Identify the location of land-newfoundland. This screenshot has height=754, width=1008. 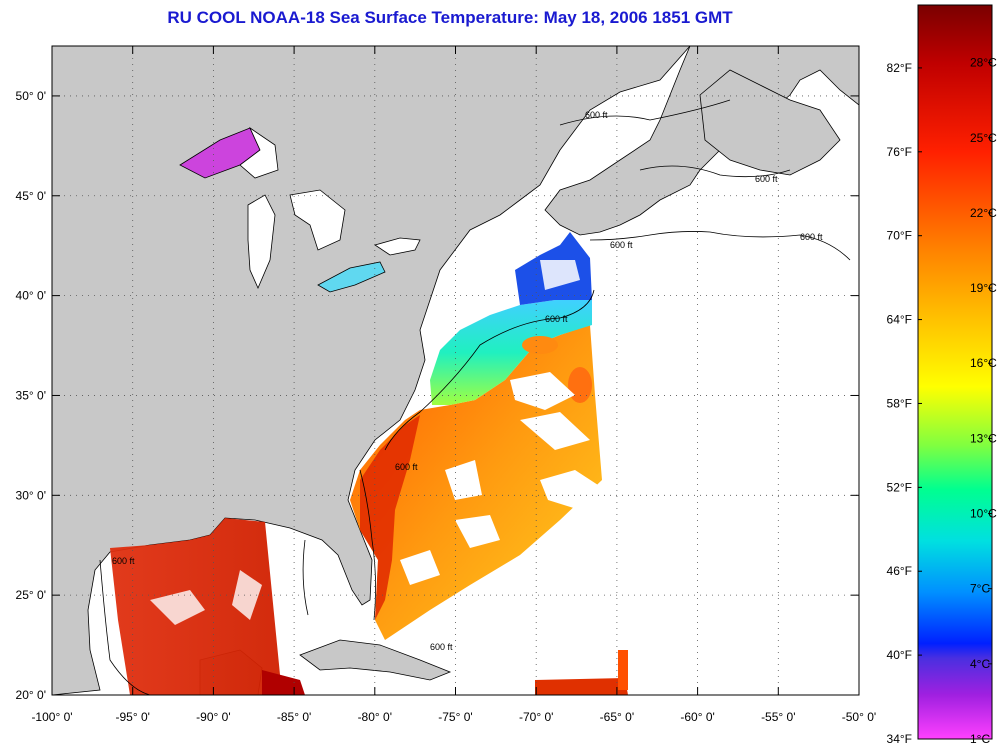
(770, 122).